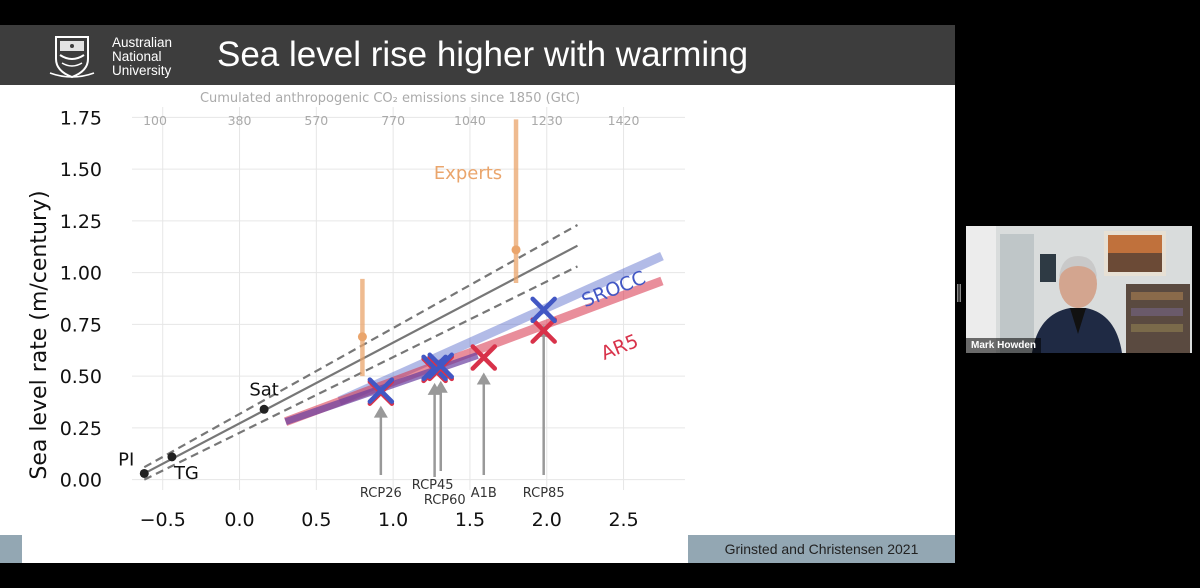 This screenshot has height=588, width=1200. I want to click on anu-crest-icon, so click(72, 57).